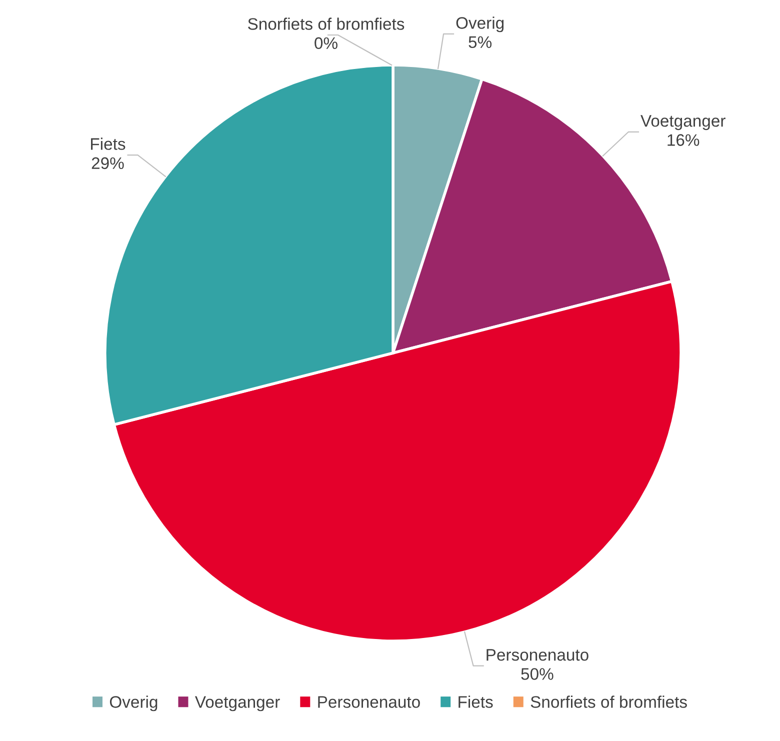 This screenshot has height=741, width=780. I want to click on slice-label: Personenauto, so click(537, 655).